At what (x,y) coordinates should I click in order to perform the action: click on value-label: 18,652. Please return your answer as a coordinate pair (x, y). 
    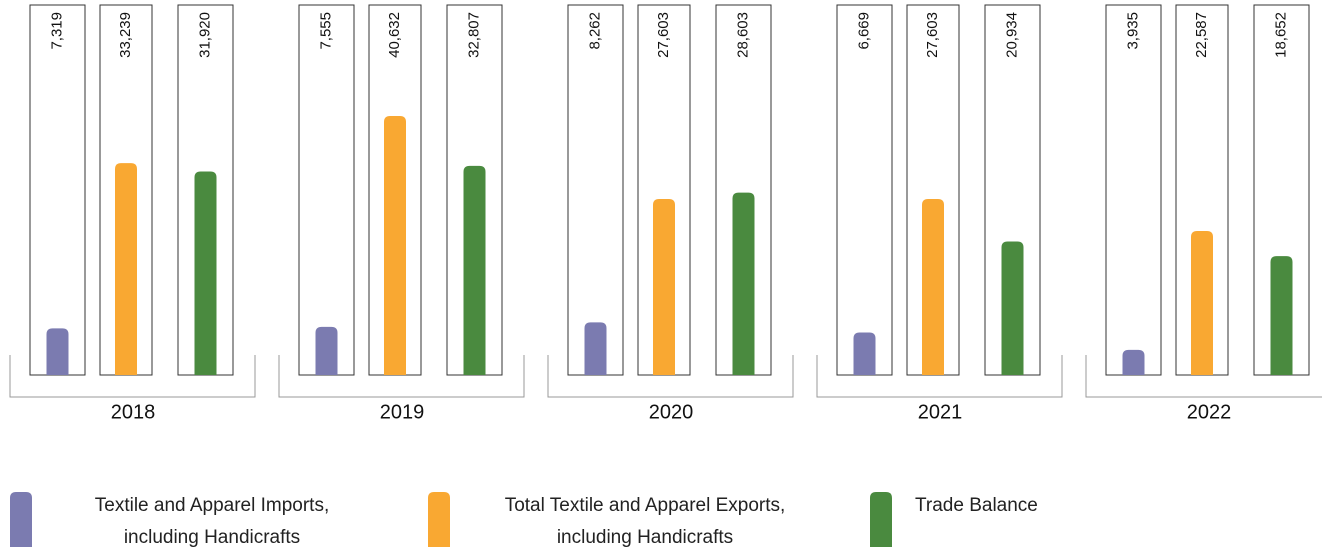
    Looking at the image, I should click on (1280, 35).